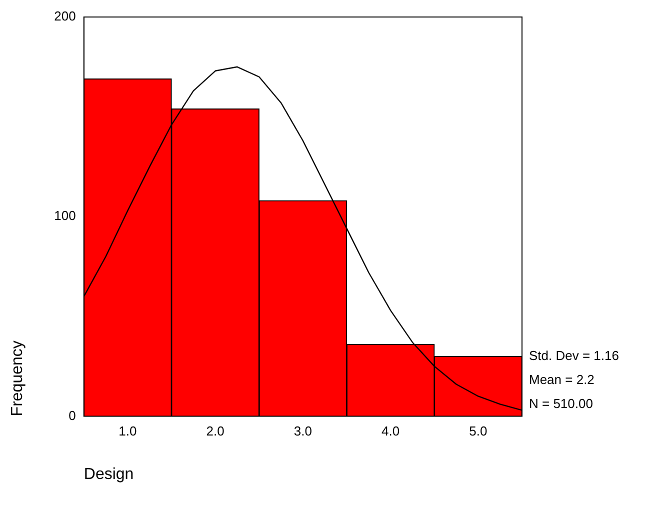  Describe the element at coordinates (391, 431) in the screenshot. I see `x-tick-label: 4.0` at that location.